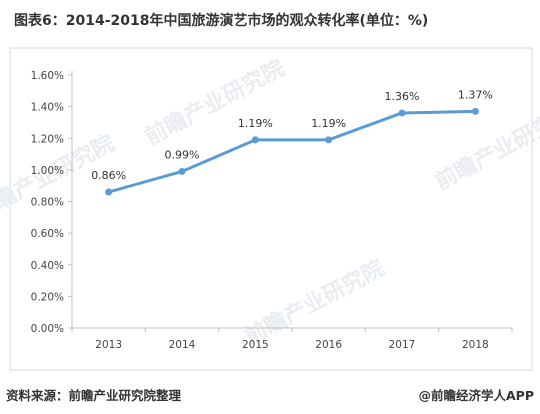 This screenshot has height=414, width=540. I want to click on series-line, so click(292, 151).